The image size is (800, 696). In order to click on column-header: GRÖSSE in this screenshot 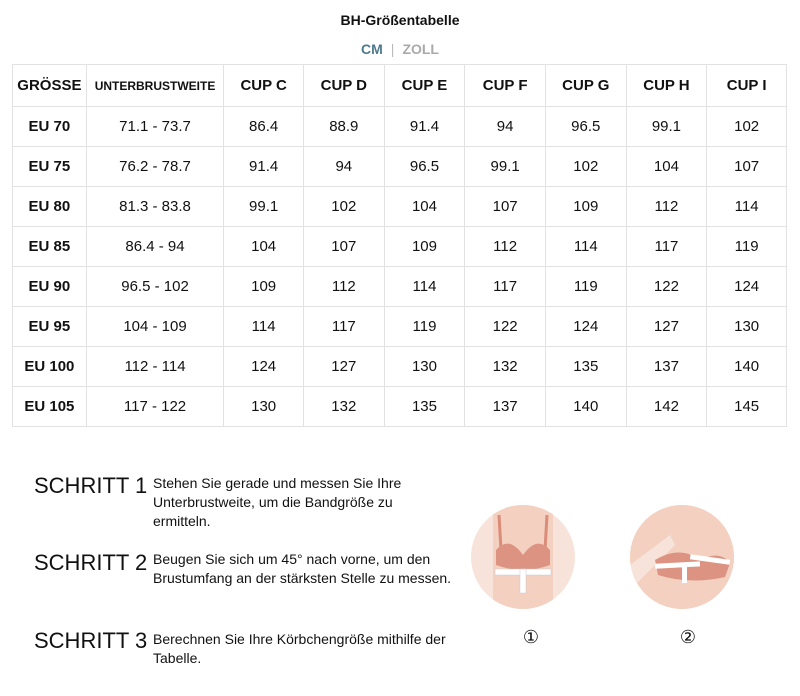, I will do `click(49, 85)`.